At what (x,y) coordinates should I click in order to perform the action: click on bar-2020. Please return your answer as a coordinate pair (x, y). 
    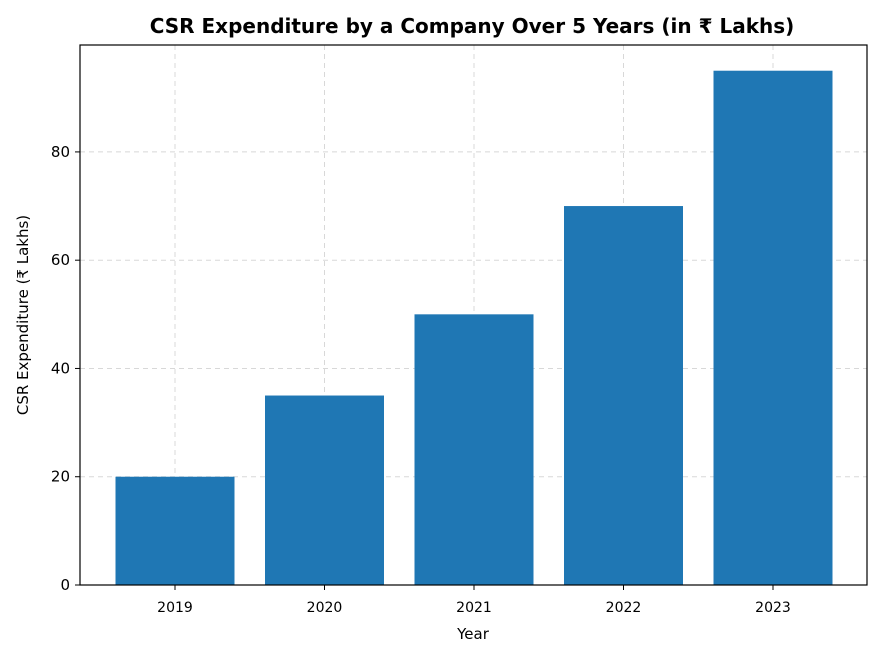
    Looking at the image, I should click on (324, 490).